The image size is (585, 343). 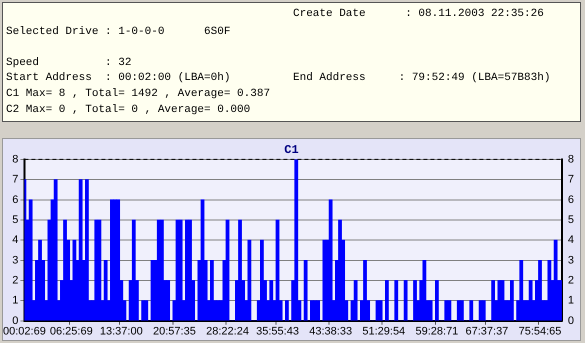 What do you see at coordinates (15, 320) in the screenshot?
I see `y-tick-label: 0` at bounding box center [15, 320].